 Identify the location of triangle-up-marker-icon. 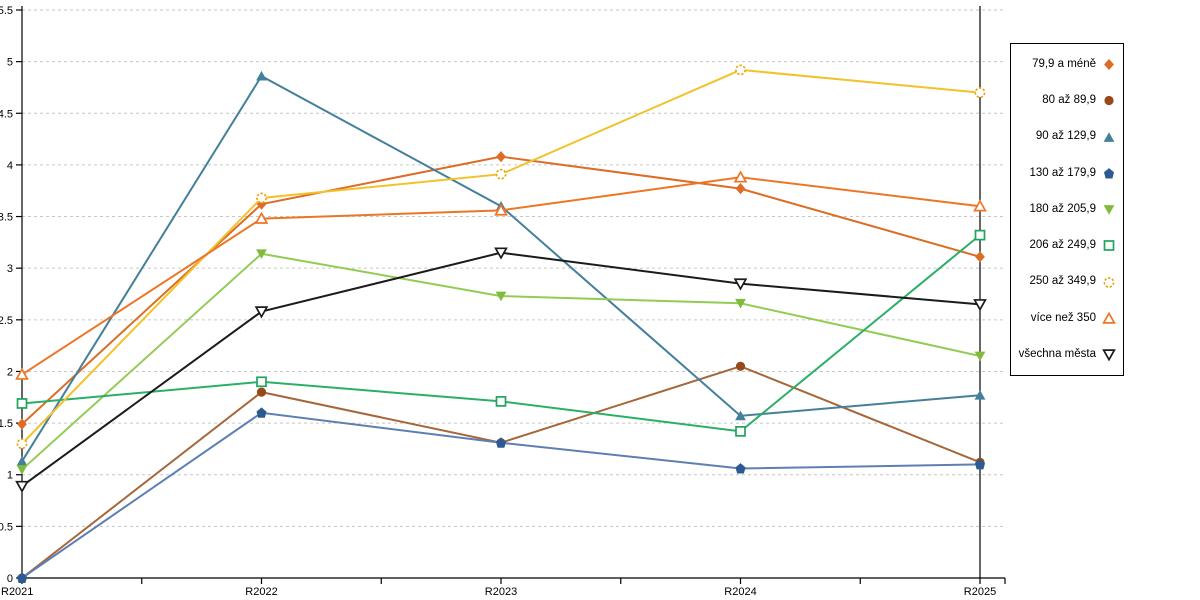
(1109, 136).